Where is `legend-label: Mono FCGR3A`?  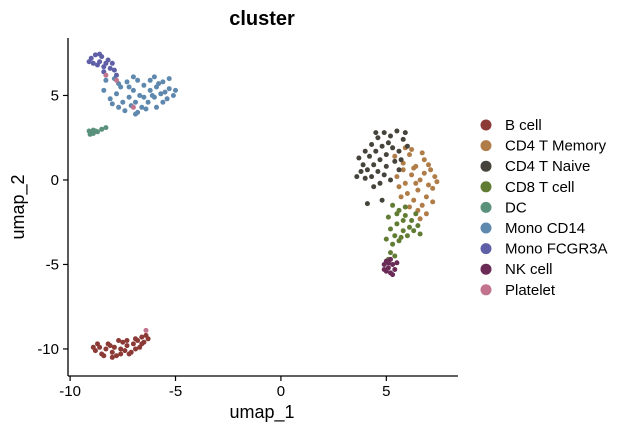 legend-label: Mono FCGR3A is located at coordinates (556, 249).